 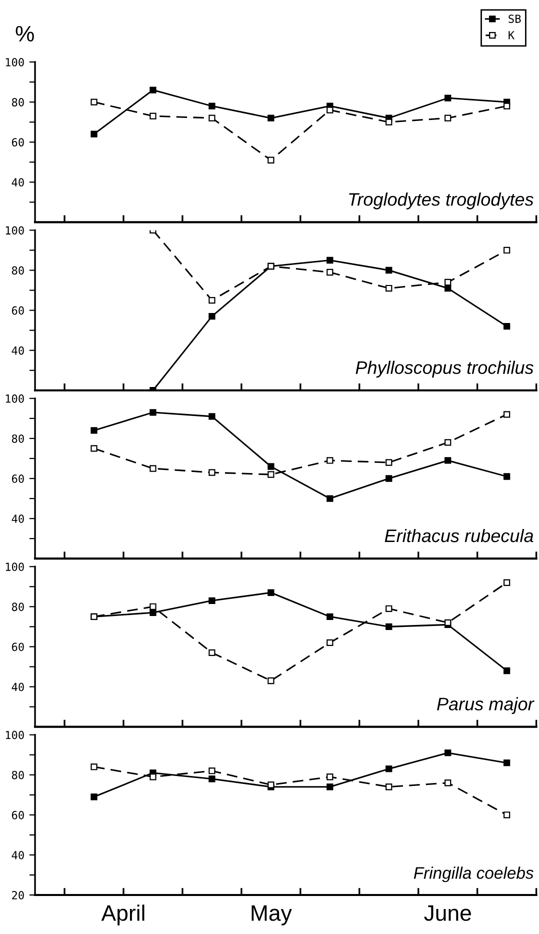 I want to click on legend-label: K, so click(x=511, y=35).